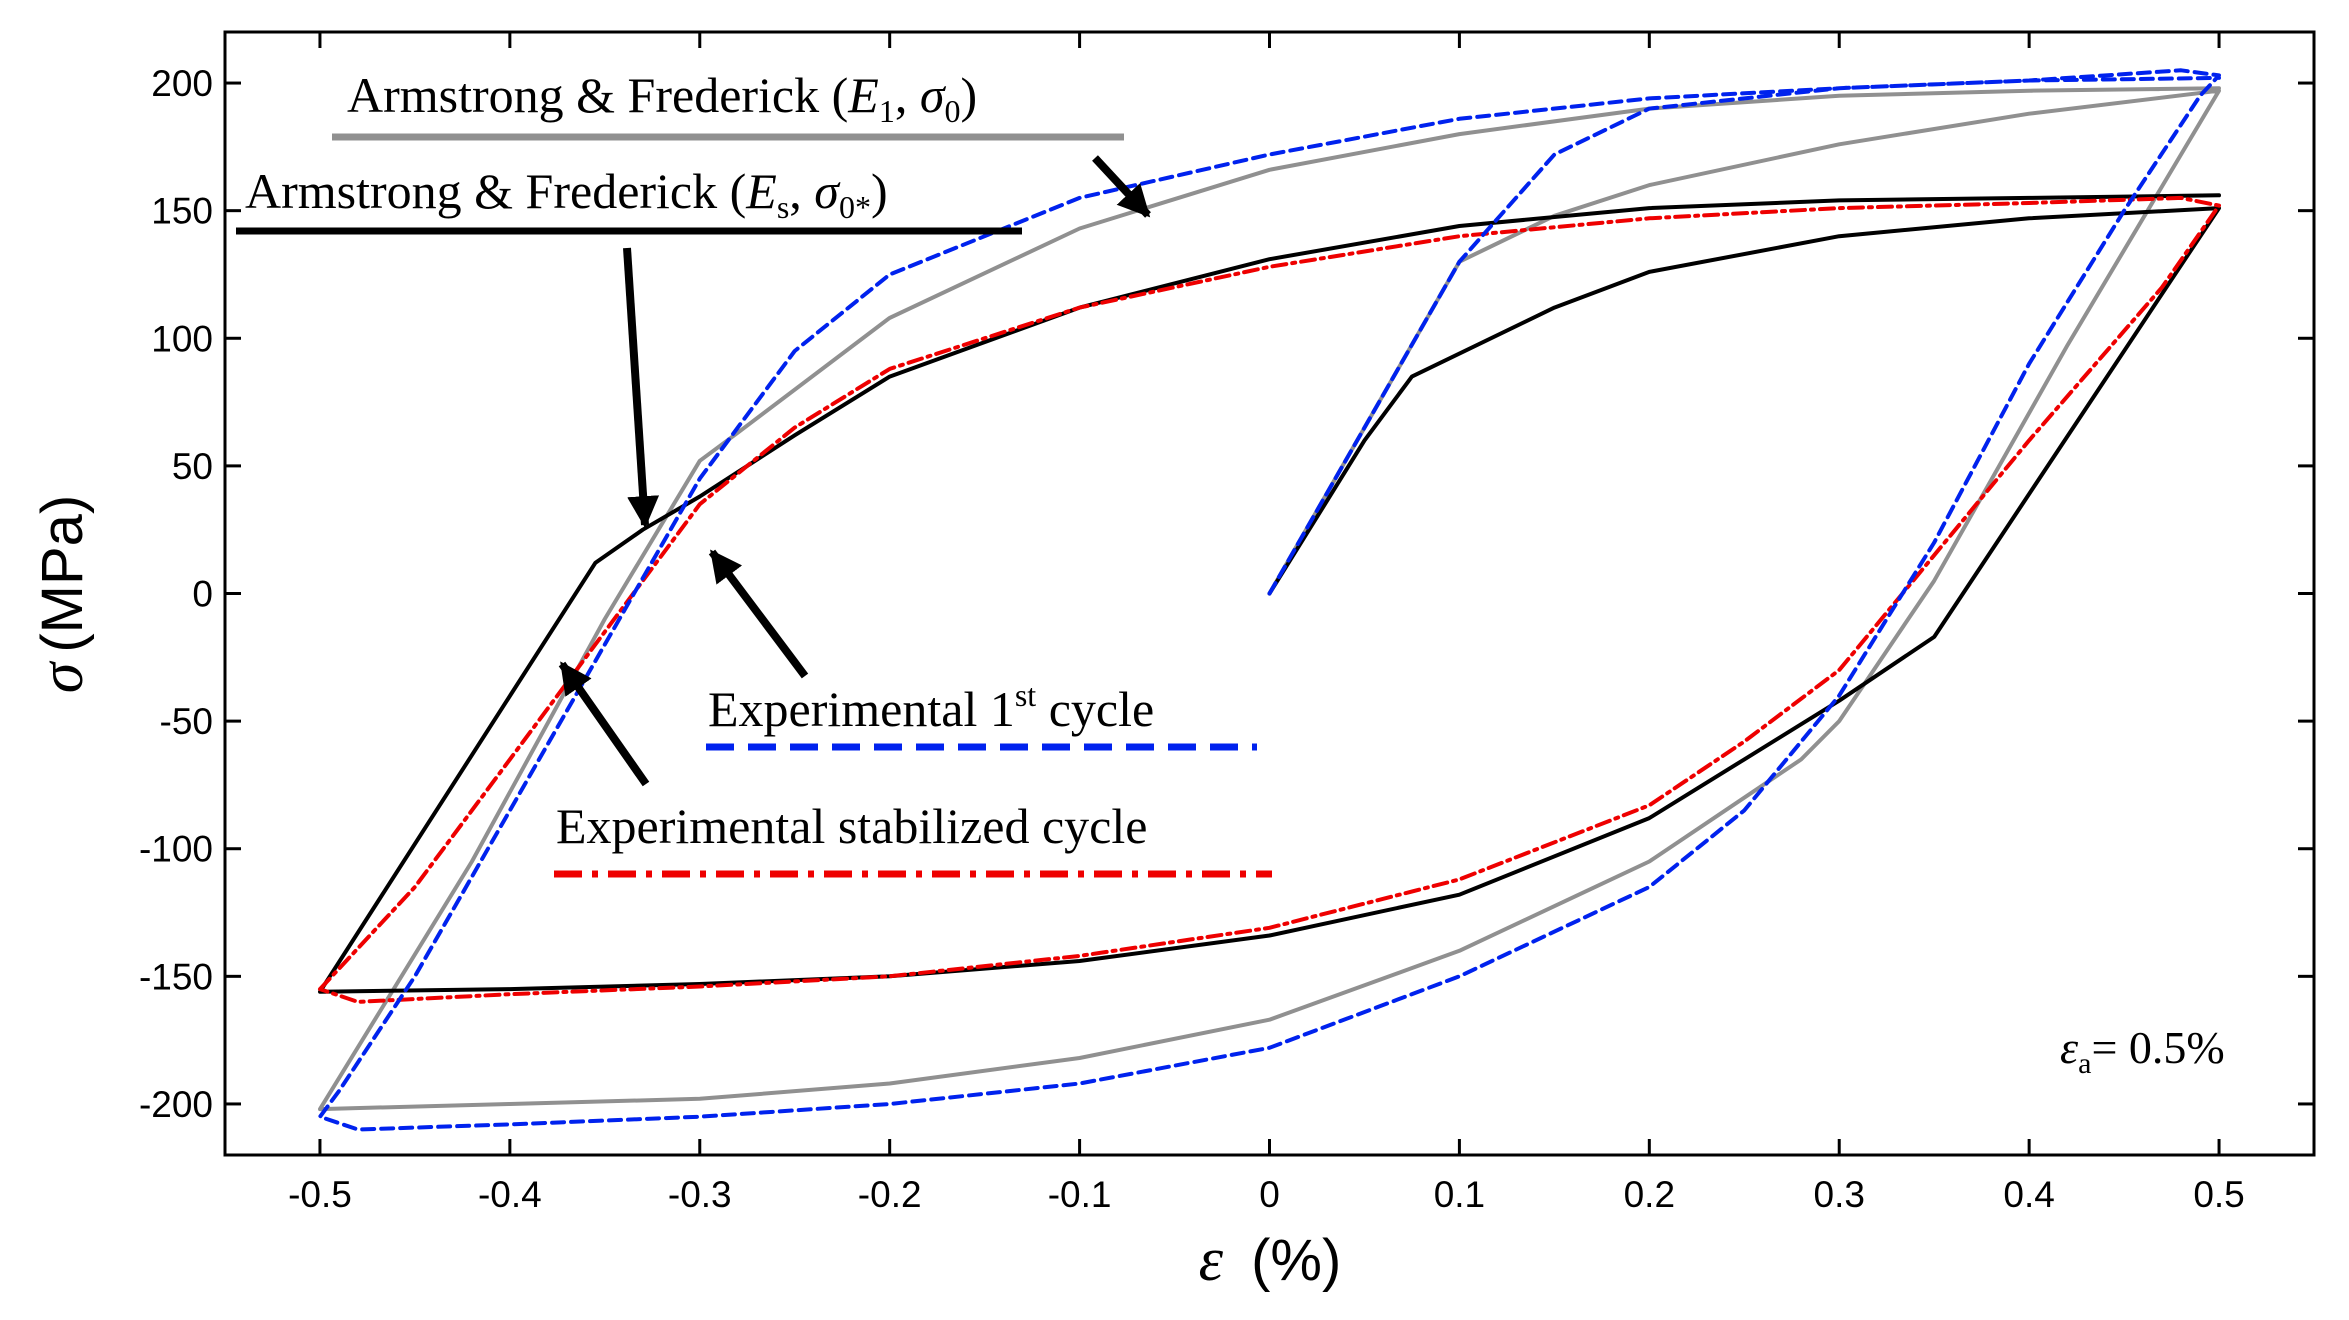 This screenshot has width=2349, height=1320. I want to click on x-tick-label: 0, so click(1269, 1194).